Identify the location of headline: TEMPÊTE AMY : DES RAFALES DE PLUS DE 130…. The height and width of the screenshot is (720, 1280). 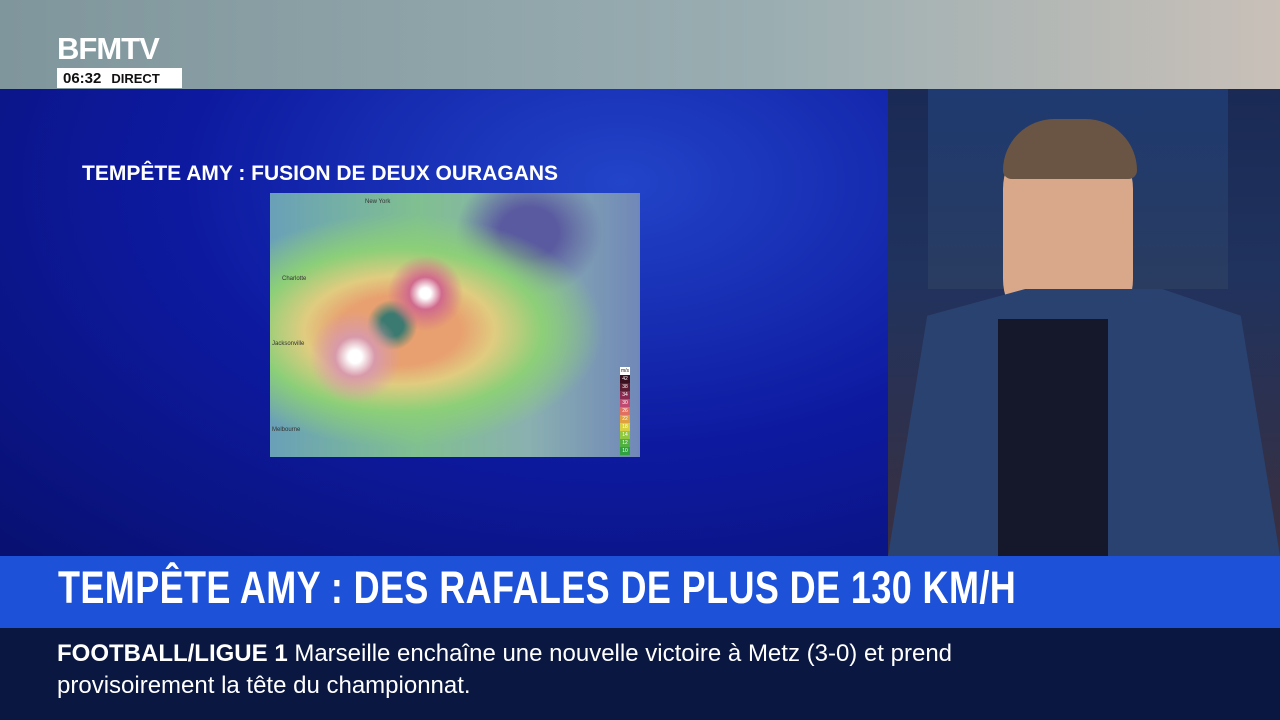
(537, 587).